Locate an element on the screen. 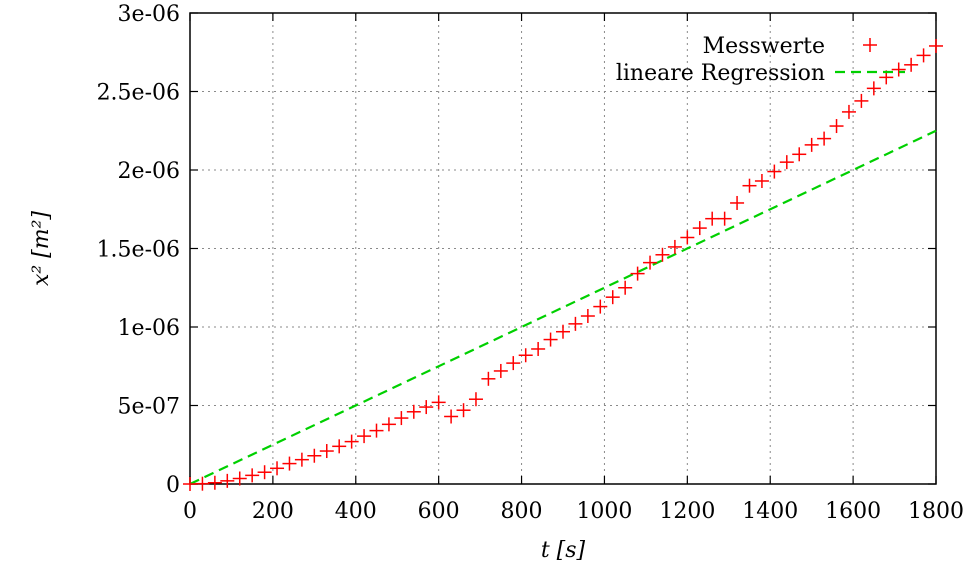 This screenshot has width=969, height=567. y-tick-label: 2.5e-06 is located at coordinates (138, 93).